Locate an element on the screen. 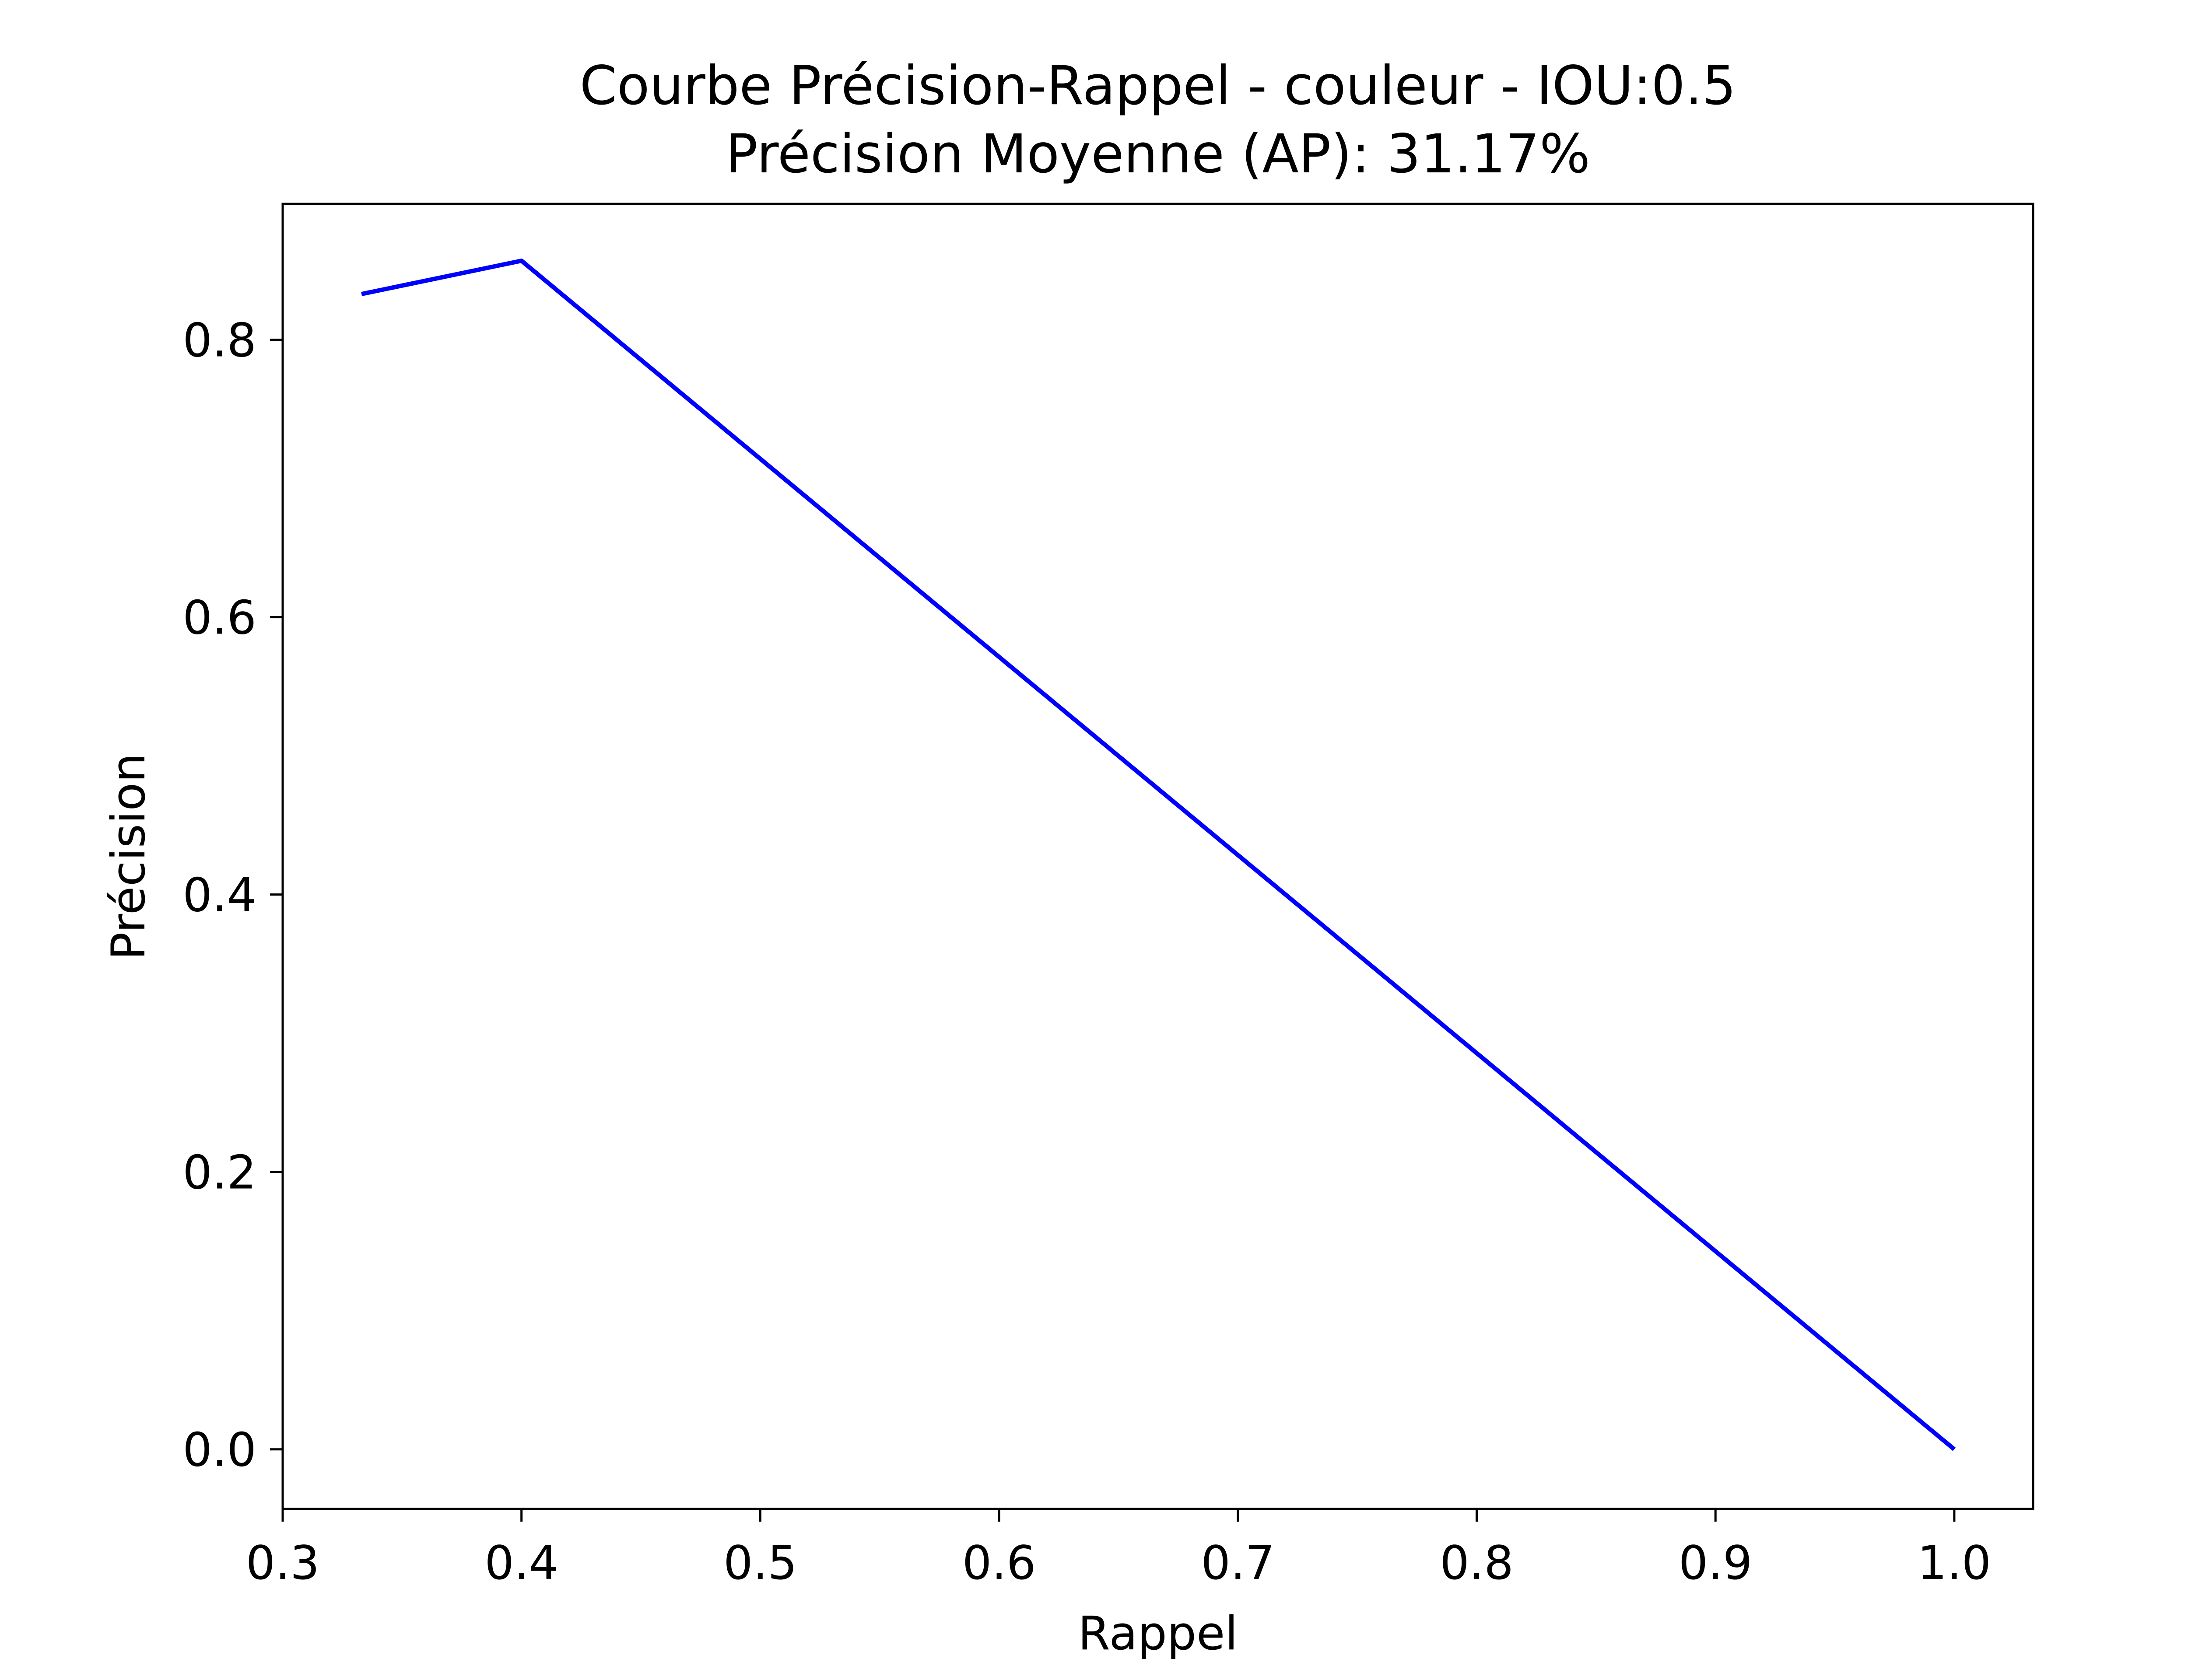 This screenshot has height=1680, width=2188. y-tick-label: 0.2 is located at coordinates (219, 1173).